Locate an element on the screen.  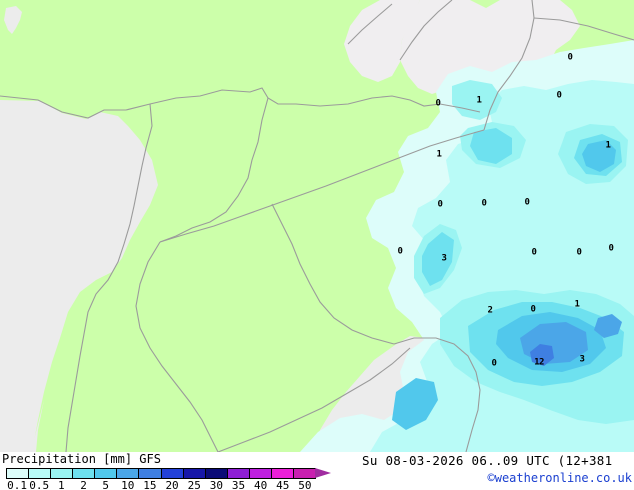
colorbar-tick-40: 40 is located at coordinates (261, 484).